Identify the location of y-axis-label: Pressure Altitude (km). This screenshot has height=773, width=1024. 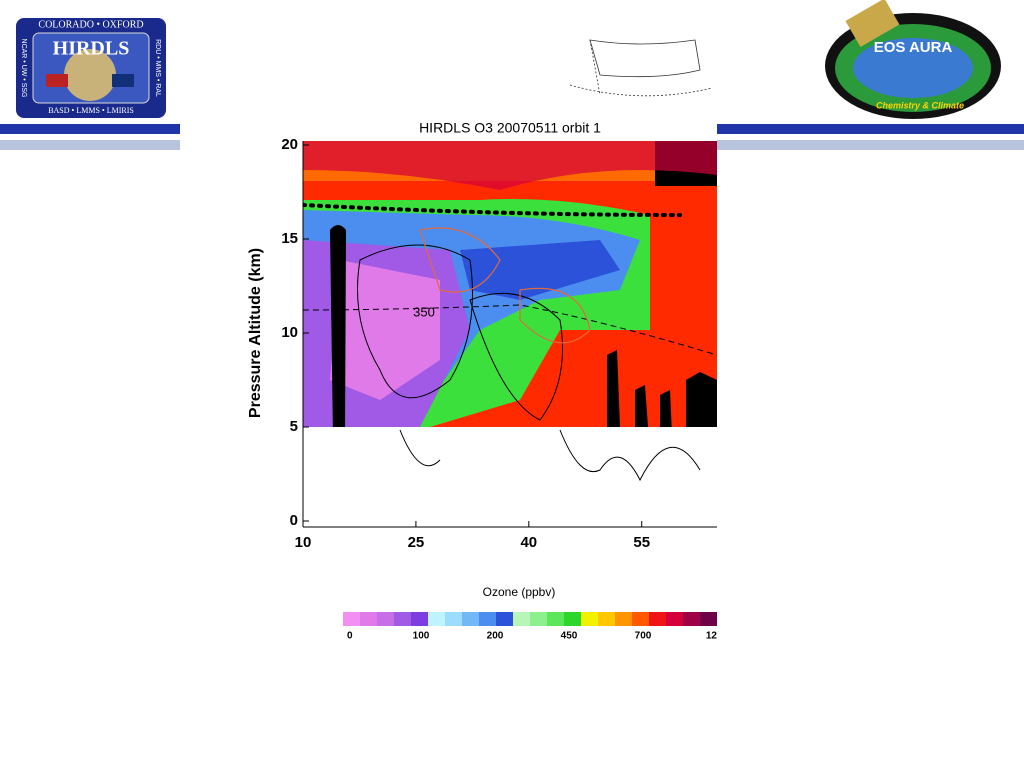
(255, 333).